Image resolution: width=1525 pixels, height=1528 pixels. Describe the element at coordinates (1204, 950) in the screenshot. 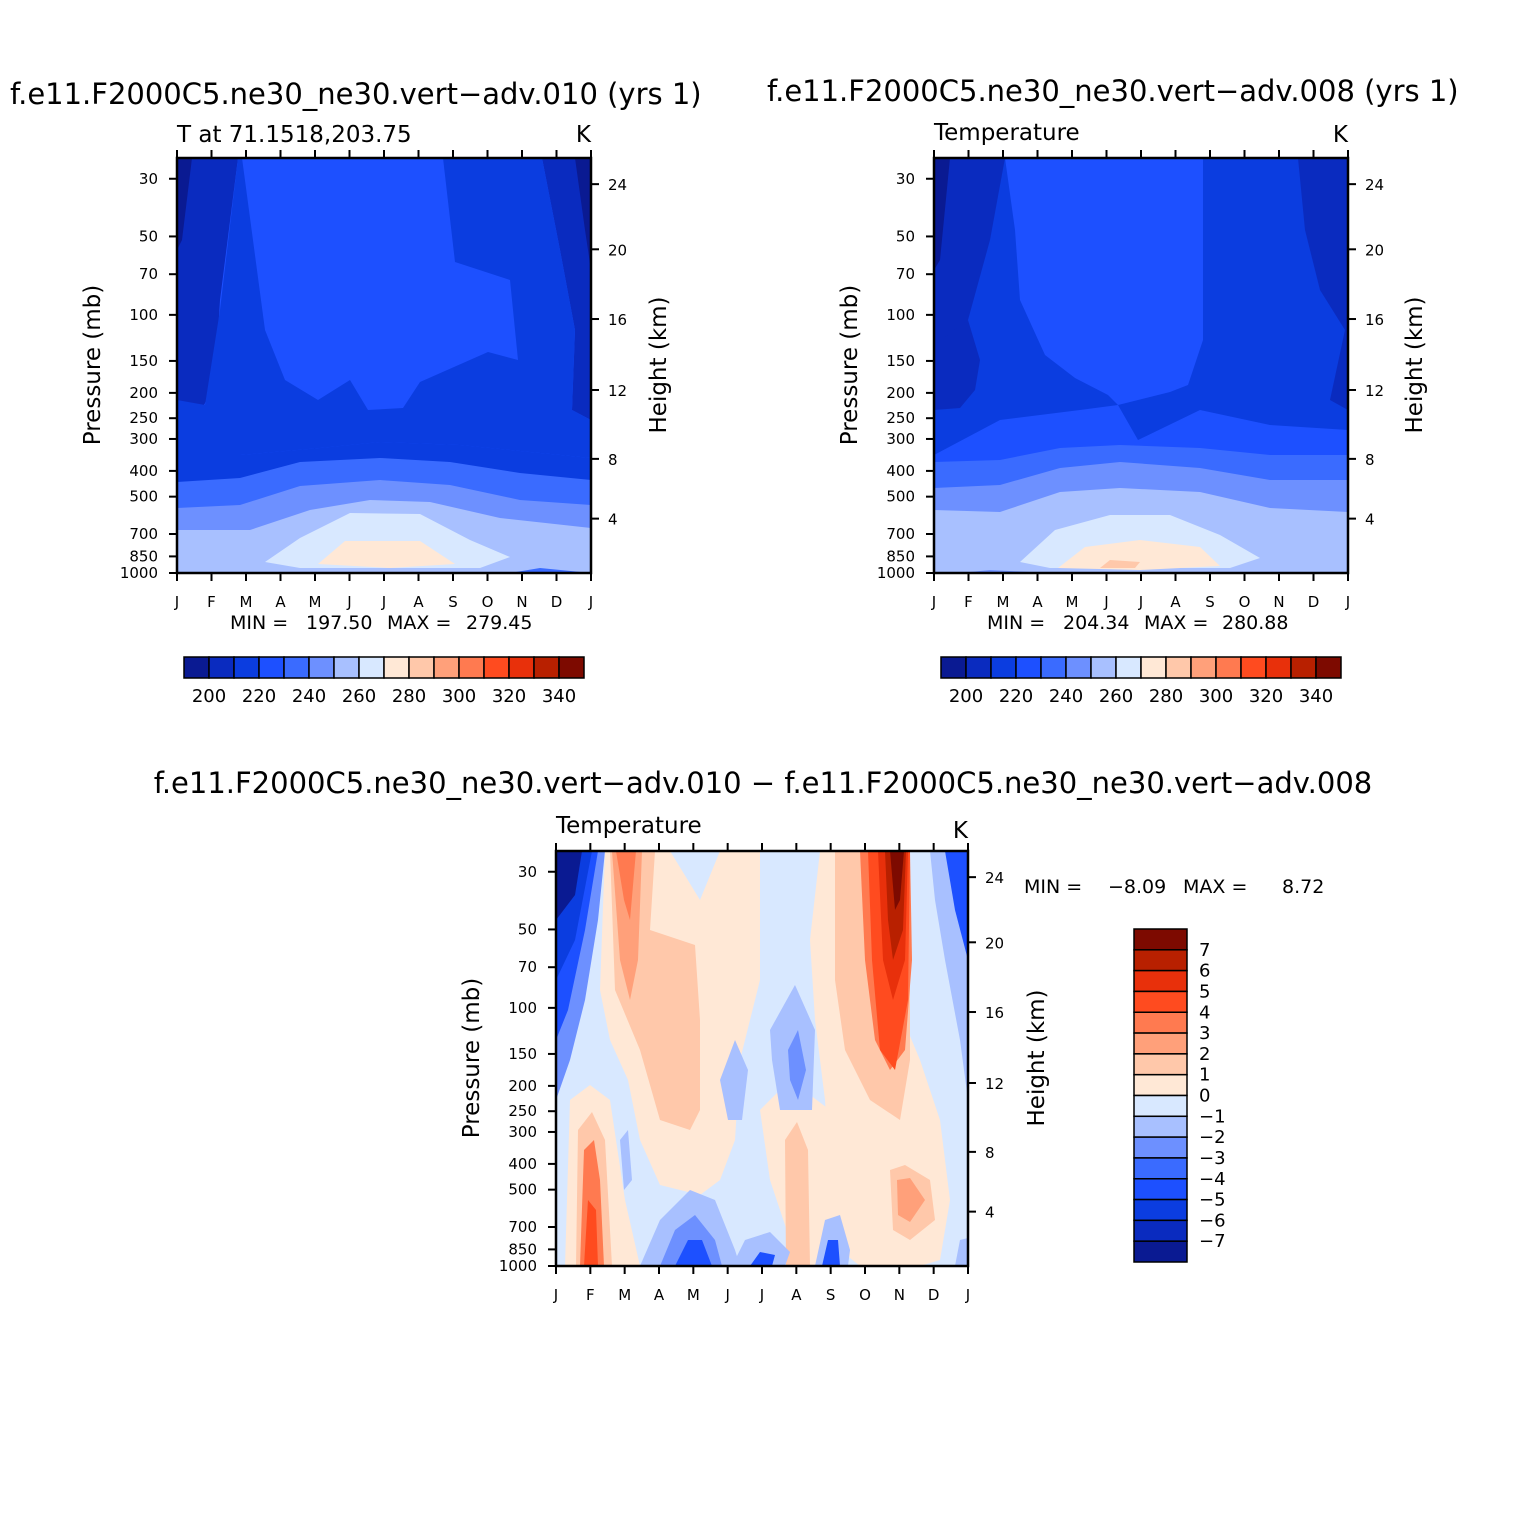

I see `colorbar-label: 7` at that location.